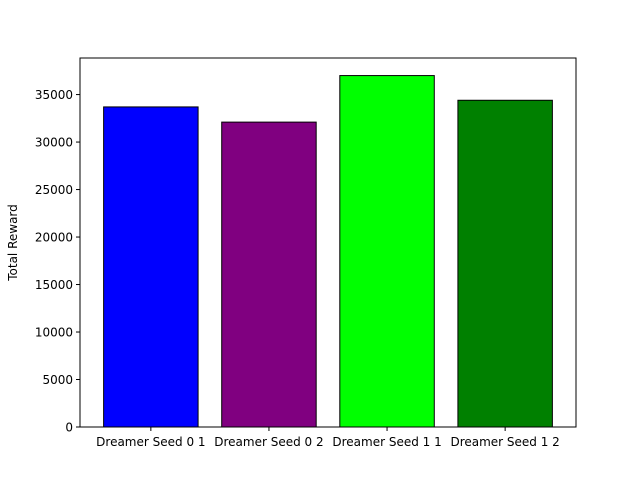  Describe the element at coordinates (54, 333) in the screenshot. I see `y-tick-label: 10000` at that location.